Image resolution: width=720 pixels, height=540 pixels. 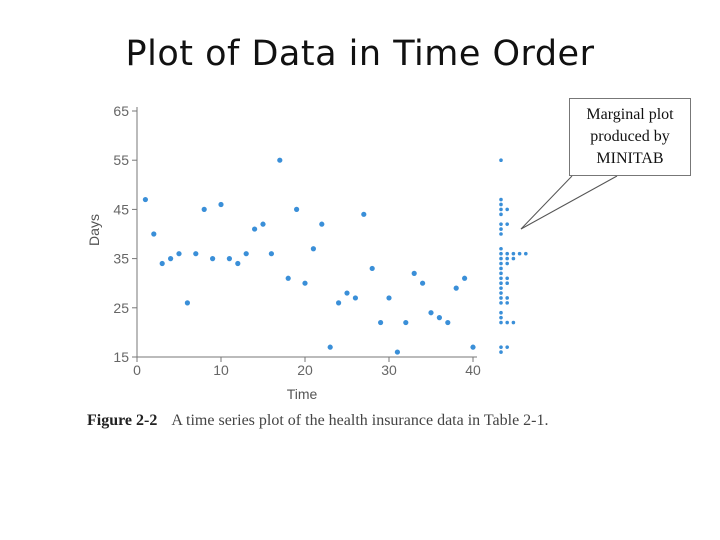 I want to click on y-tick-label: 25, so click(x=121, y=308).